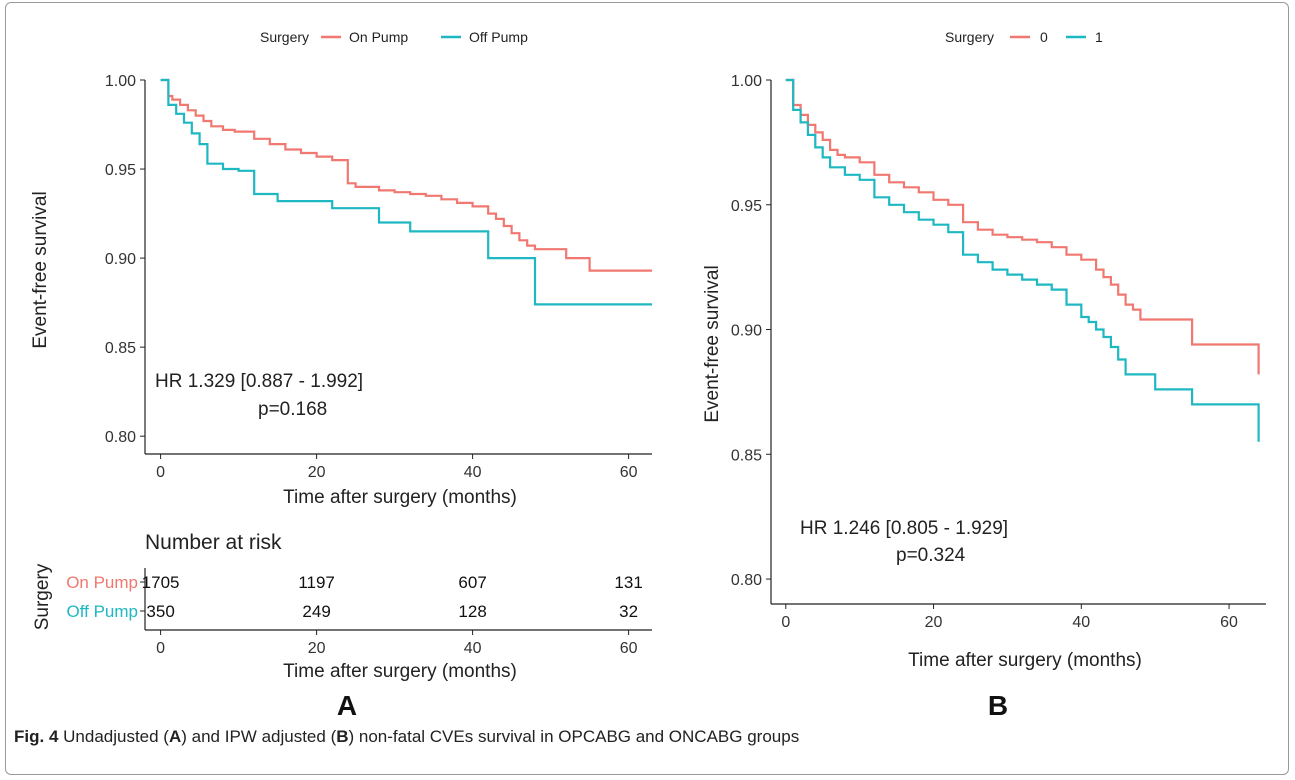 The width and height of the screenshot is (1295, 780). What do you see at coordinates (36, 736) in the screenshot?
I see `caption-fig-label: Fig. 4` at bounding box center [36, 736].